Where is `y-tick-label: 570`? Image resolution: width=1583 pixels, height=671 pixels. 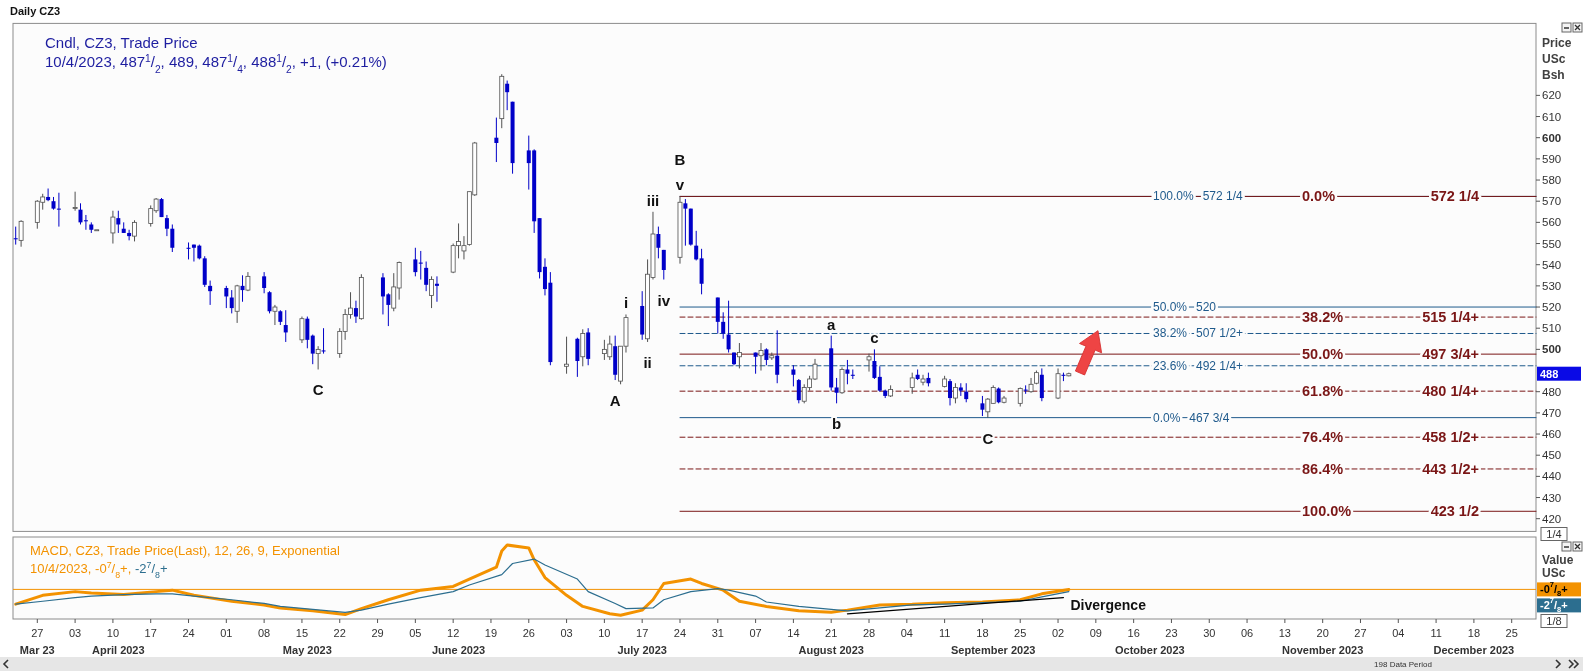 y-tick-label: 570 is located at coordinates (1552, 201).